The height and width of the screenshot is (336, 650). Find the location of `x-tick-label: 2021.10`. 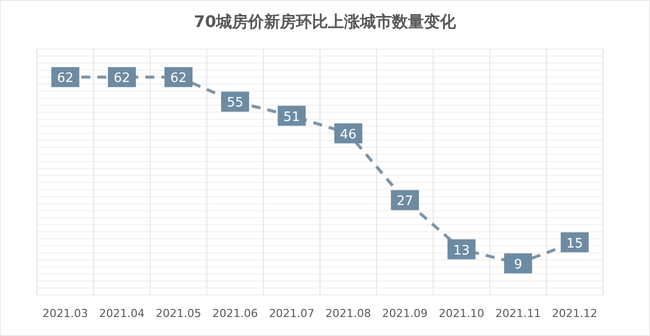

x-tick-label: 2021.10 is located at coordinates (461, 313).